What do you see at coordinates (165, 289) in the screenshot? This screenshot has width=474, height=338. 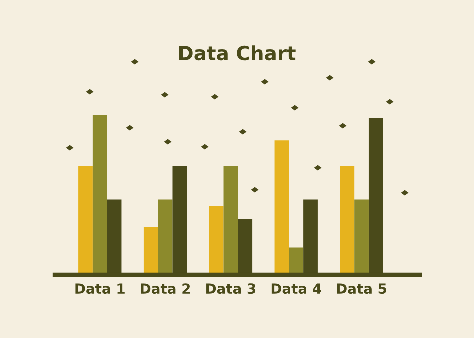 I see `x-tick-label: Data 2` at bounding box center [165, 289].